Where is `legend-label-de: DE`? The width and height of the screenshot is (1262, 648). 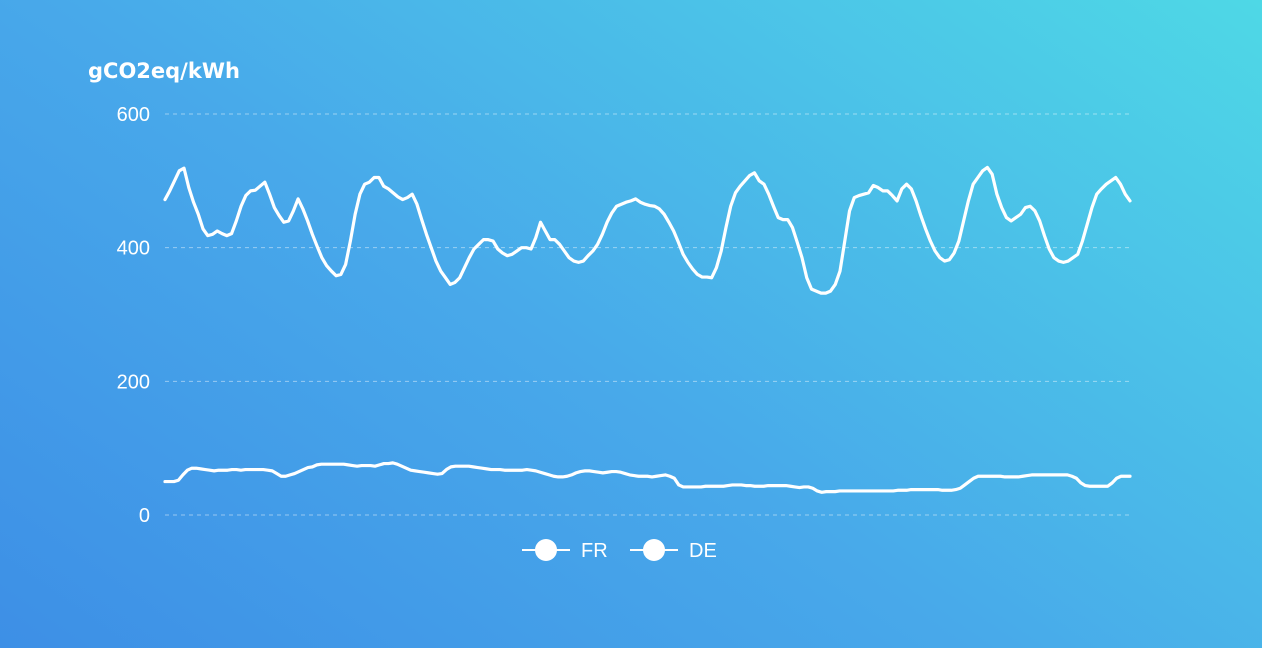 legend-label-de: DE is located at coordinates (703, 551).